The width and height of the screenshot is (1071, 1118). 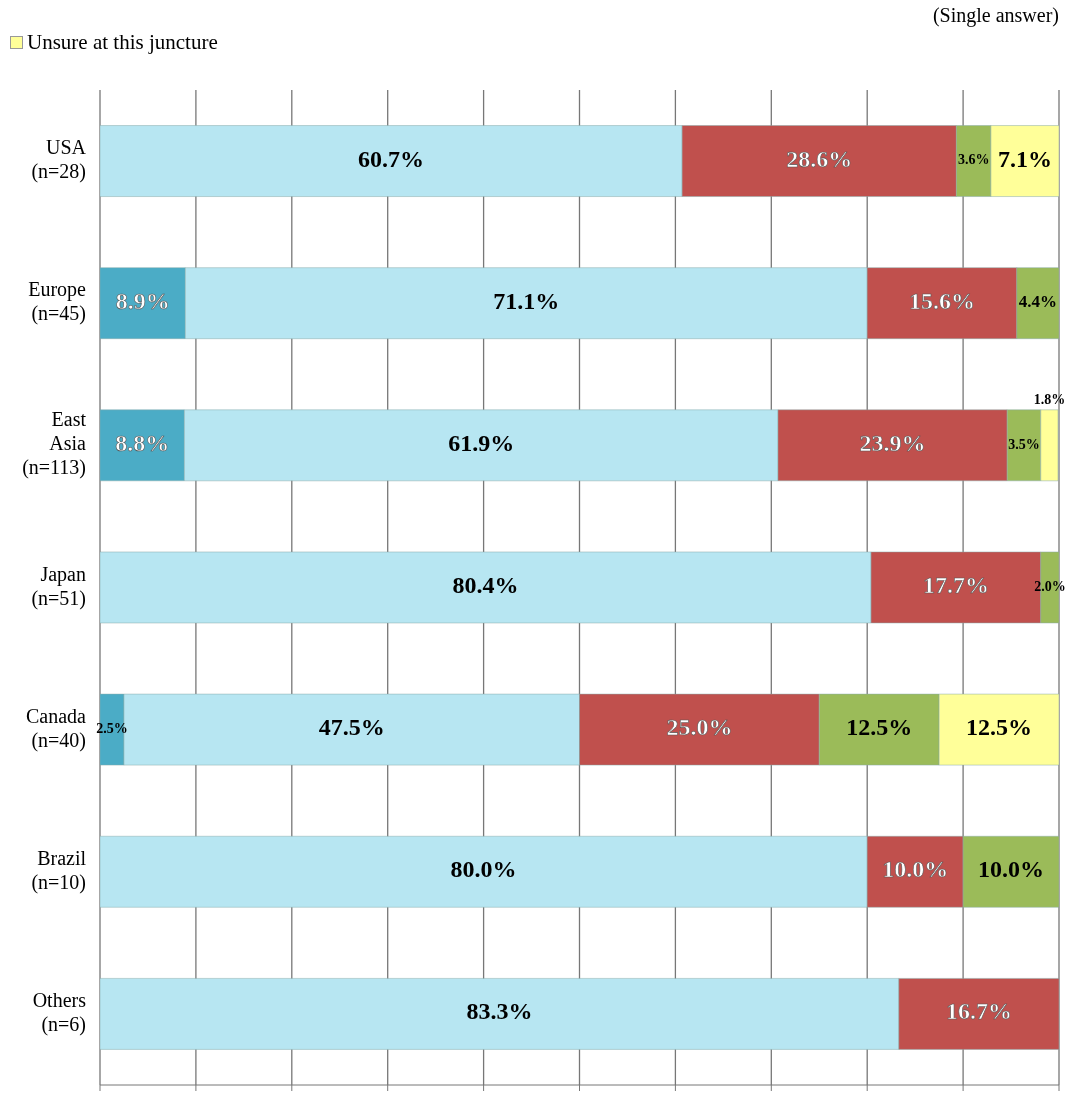 What do you see at coordinates (1038, 302) in the screenshot?
I see `data-label: 4.4%` at bounding box center [1038, 302].